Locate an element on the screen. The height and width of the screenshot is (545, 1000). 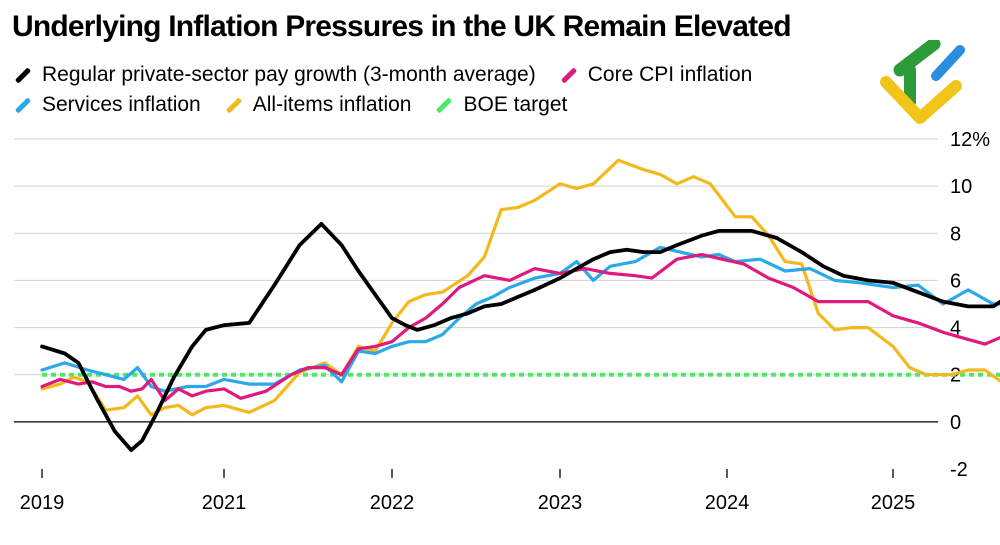
legend-item-services: Services inflation is located at coordinates (107, 105).